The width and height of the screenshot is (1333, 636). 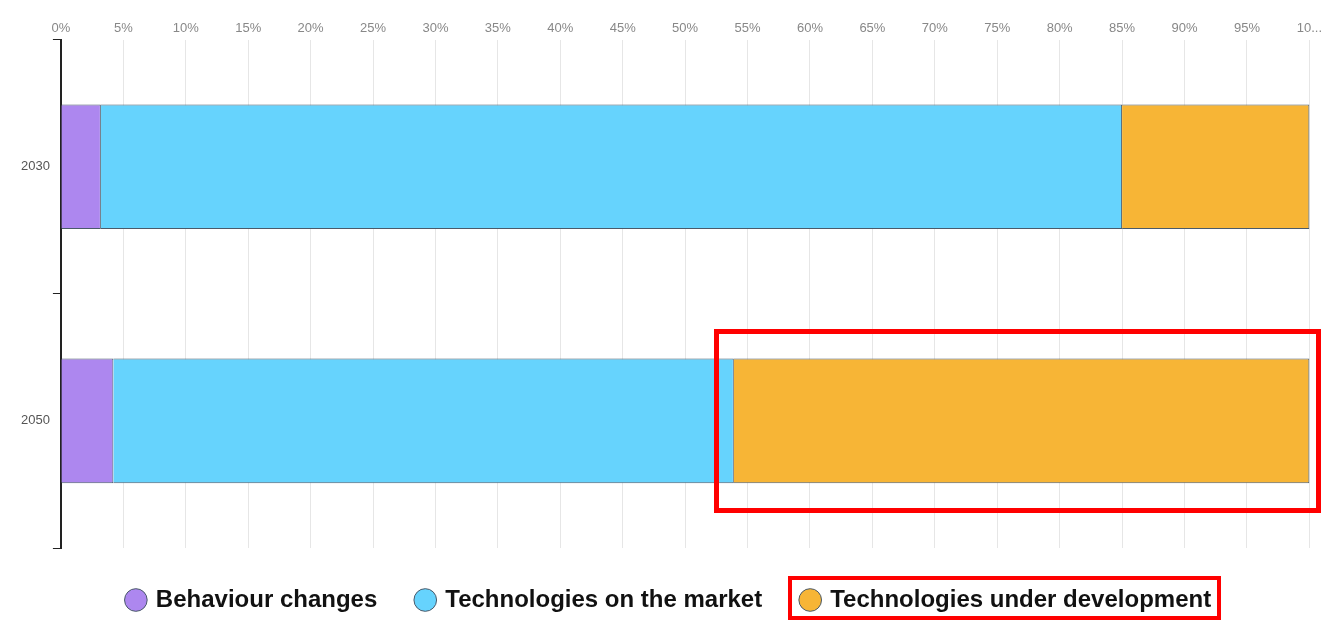 What do you see at coordinates (123, 28) in the screenshot?
I see `x-tick-label: 5%` at bounding box center [123, 28].